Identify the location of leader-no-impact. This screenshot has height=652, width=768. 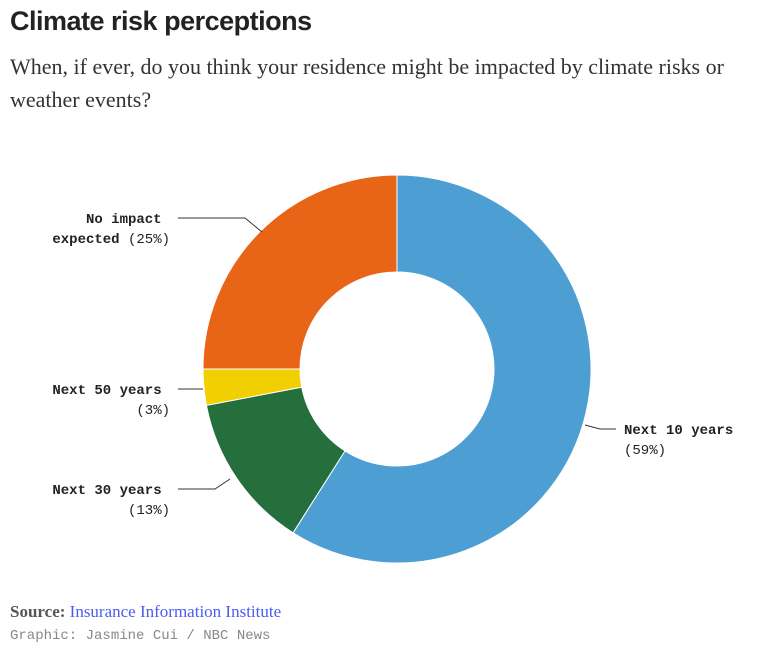
(220, 225).